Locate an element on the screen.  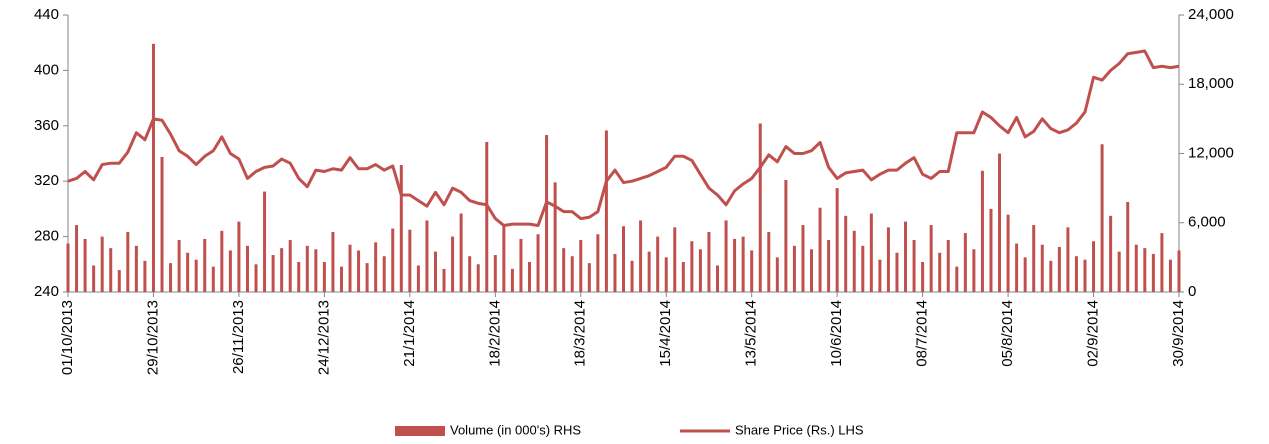
x-tick-label: 10/6/2014 is located at coordinates (836, 333).